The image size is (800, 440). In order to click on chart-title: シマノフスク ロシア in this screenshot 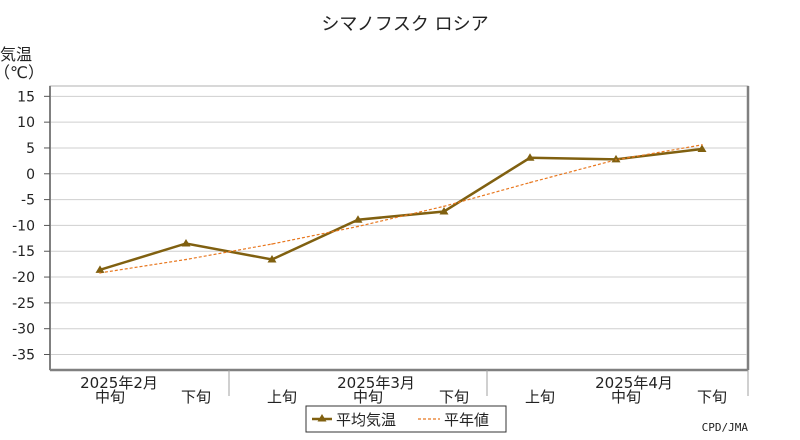, I will do `click(404, 24)`.